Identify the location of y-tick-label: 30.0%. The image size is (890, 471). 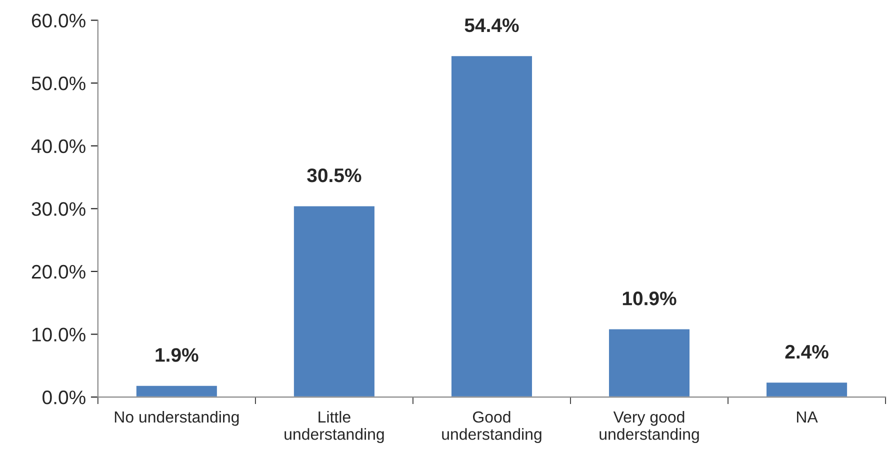
(59, 209).